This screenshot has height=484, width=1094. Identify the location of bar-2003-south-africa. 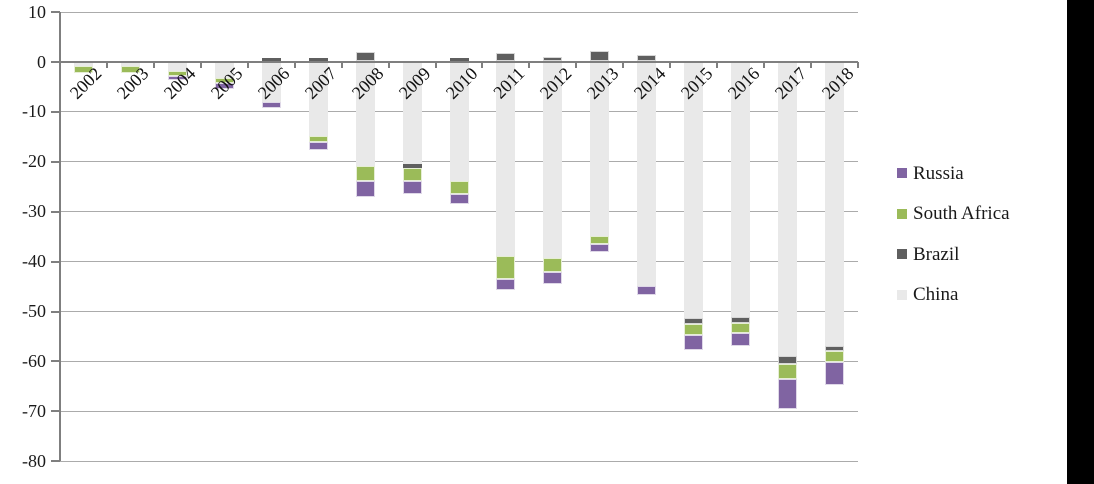
(130, 69).